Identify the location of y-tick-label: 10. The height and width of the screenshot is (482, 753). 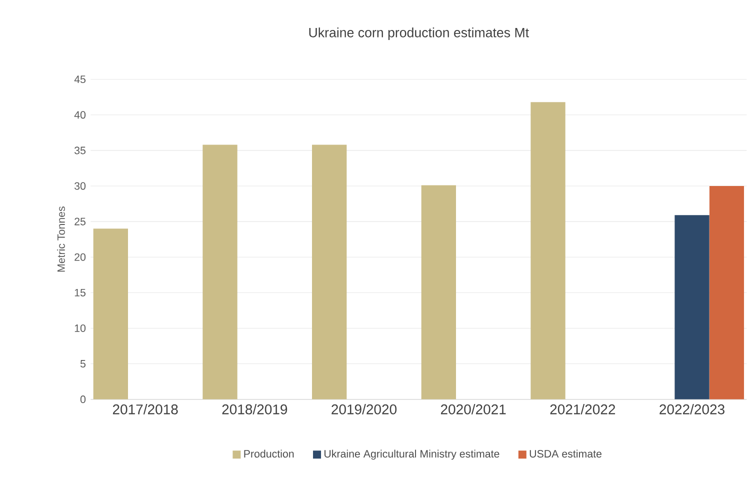
(80, 328).